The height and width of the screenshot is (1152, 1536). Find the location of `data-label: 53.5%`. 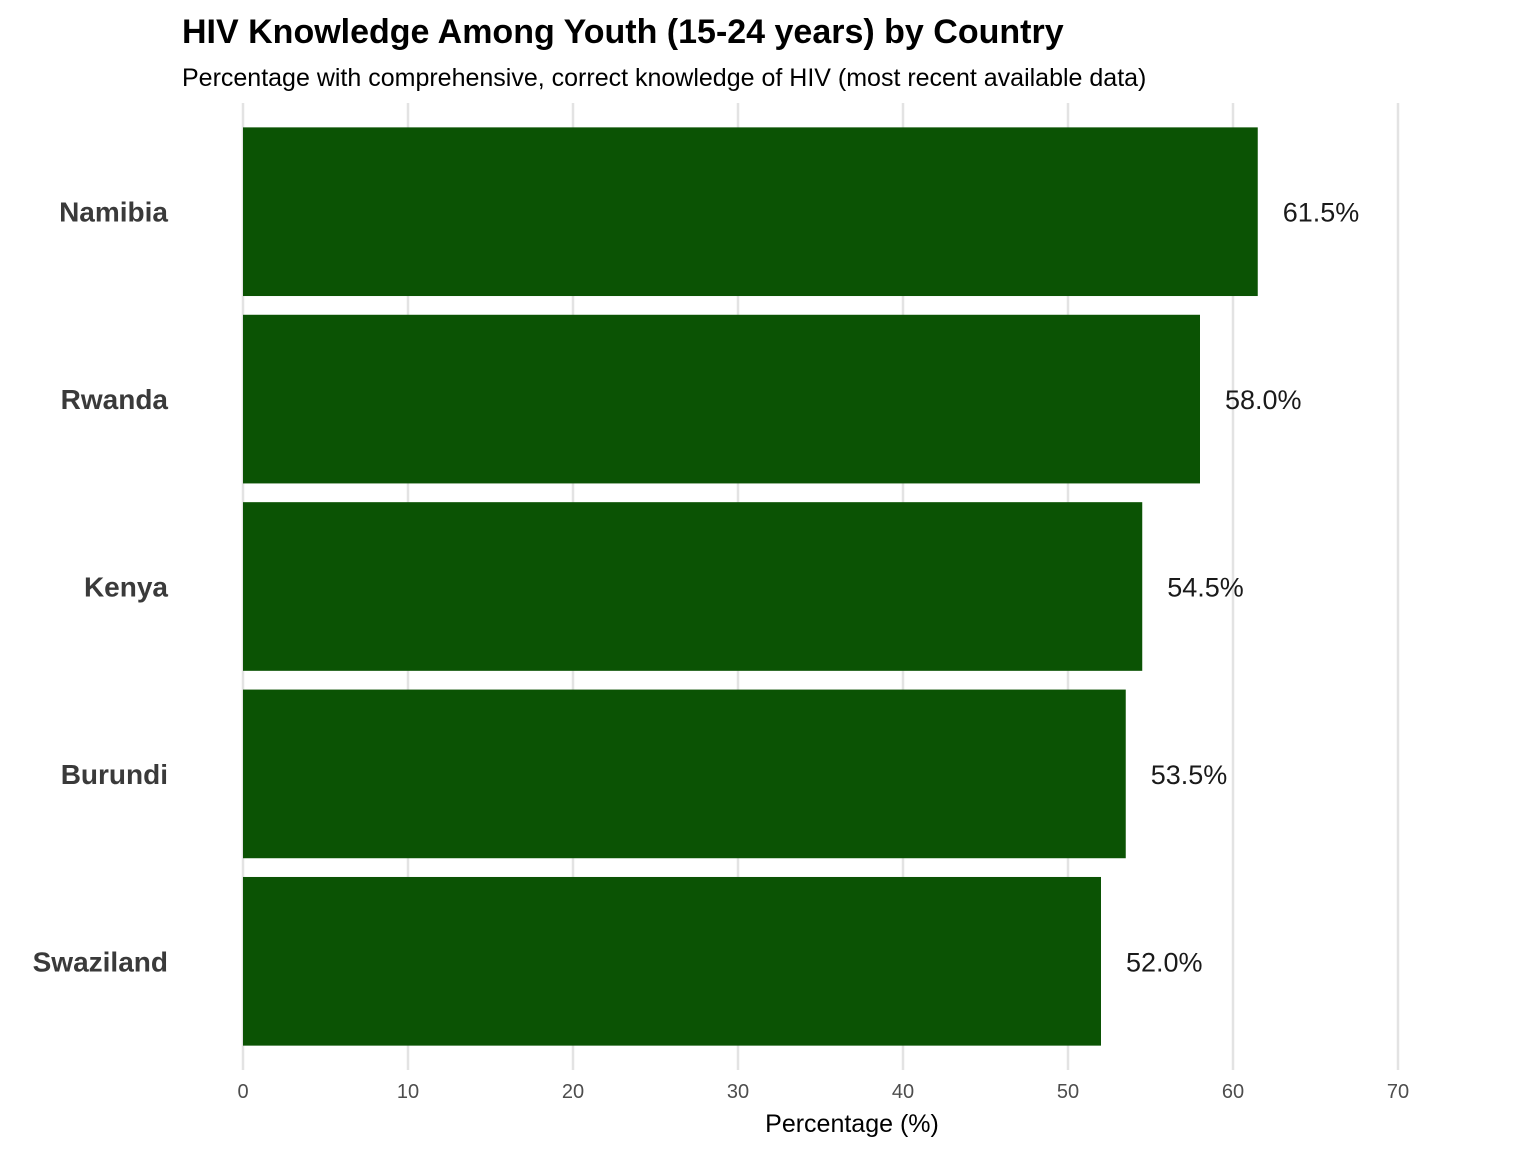

data-label: 53.5% is located at coordinates (1189, 775).